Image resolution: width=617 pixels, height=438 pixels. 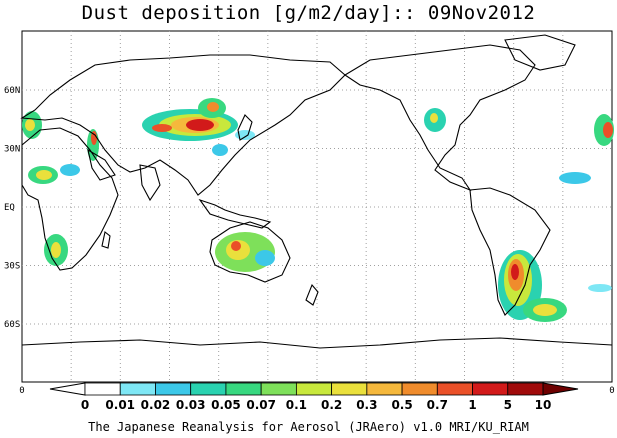 What do you see at coordinates (156, 405) in the screenshot?
I see `colorbar-tick-label: 0.02` at bounding box center [156, 405].